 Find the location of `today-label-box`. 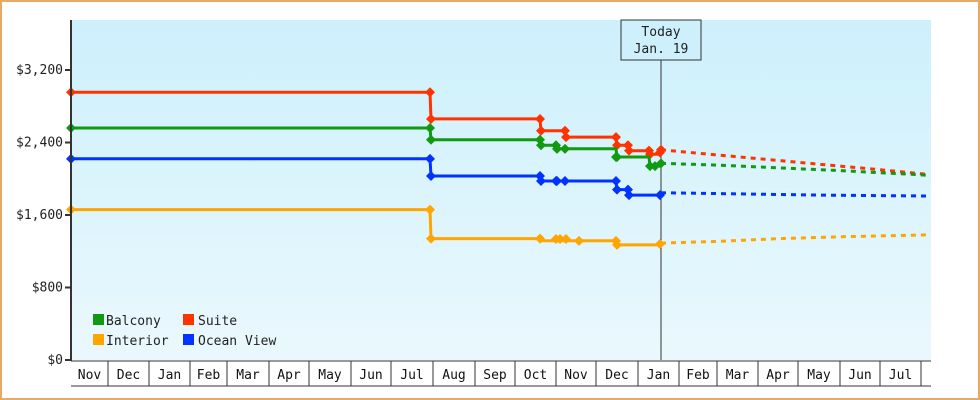

today-label-box is located at coordinates (661, 40).